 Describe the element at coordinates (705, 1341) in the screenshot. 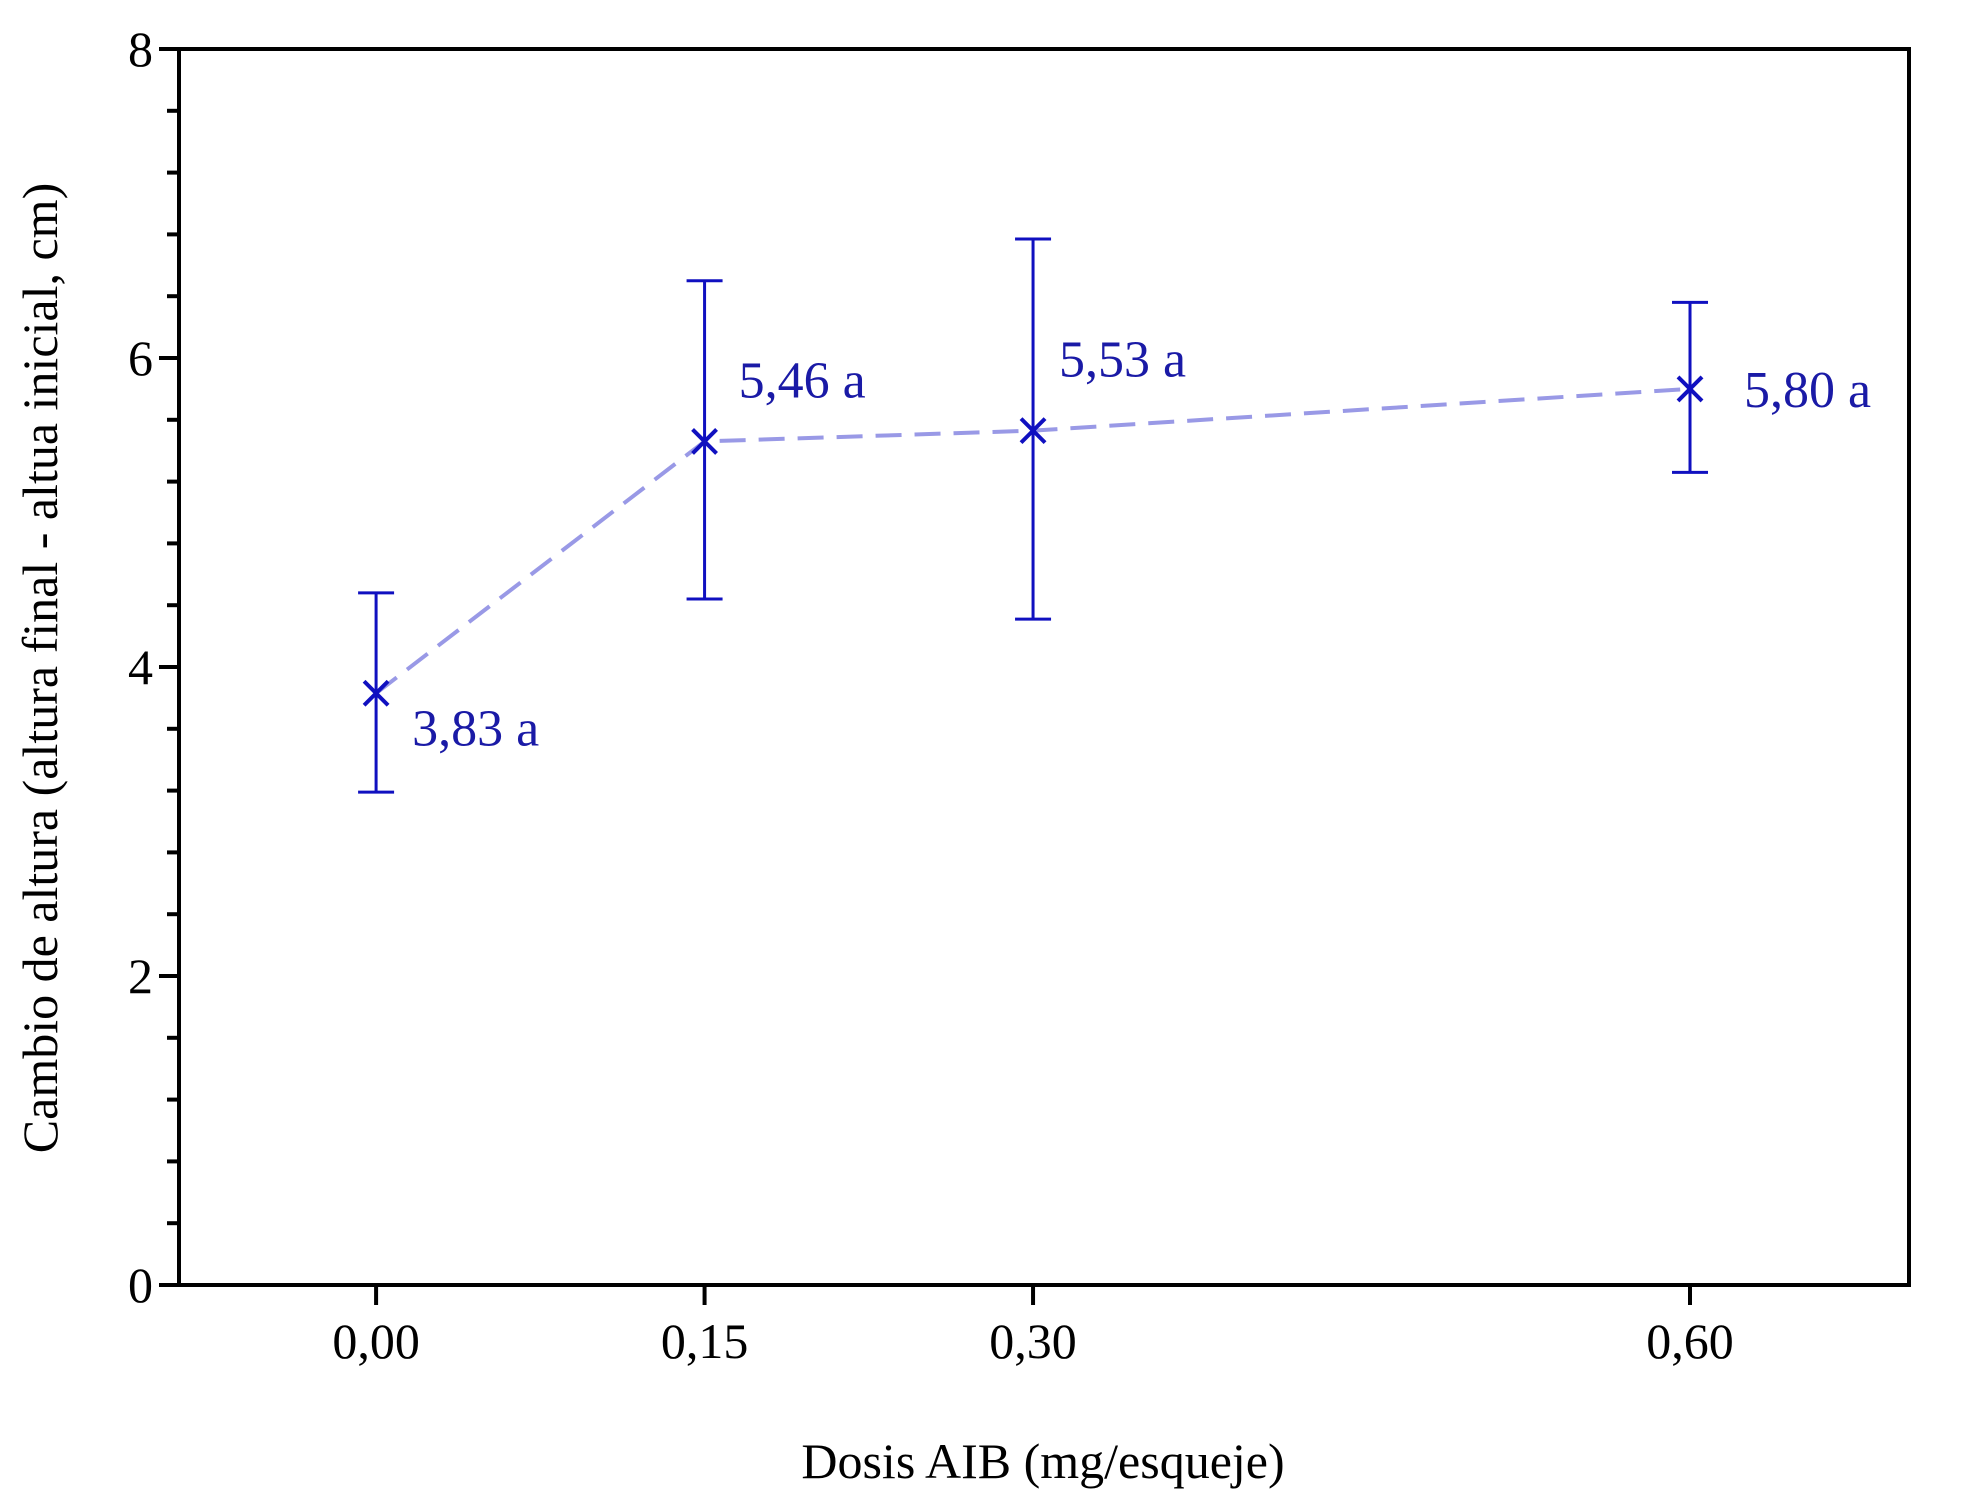

I see `x-tick-label: 0,15` at that location.